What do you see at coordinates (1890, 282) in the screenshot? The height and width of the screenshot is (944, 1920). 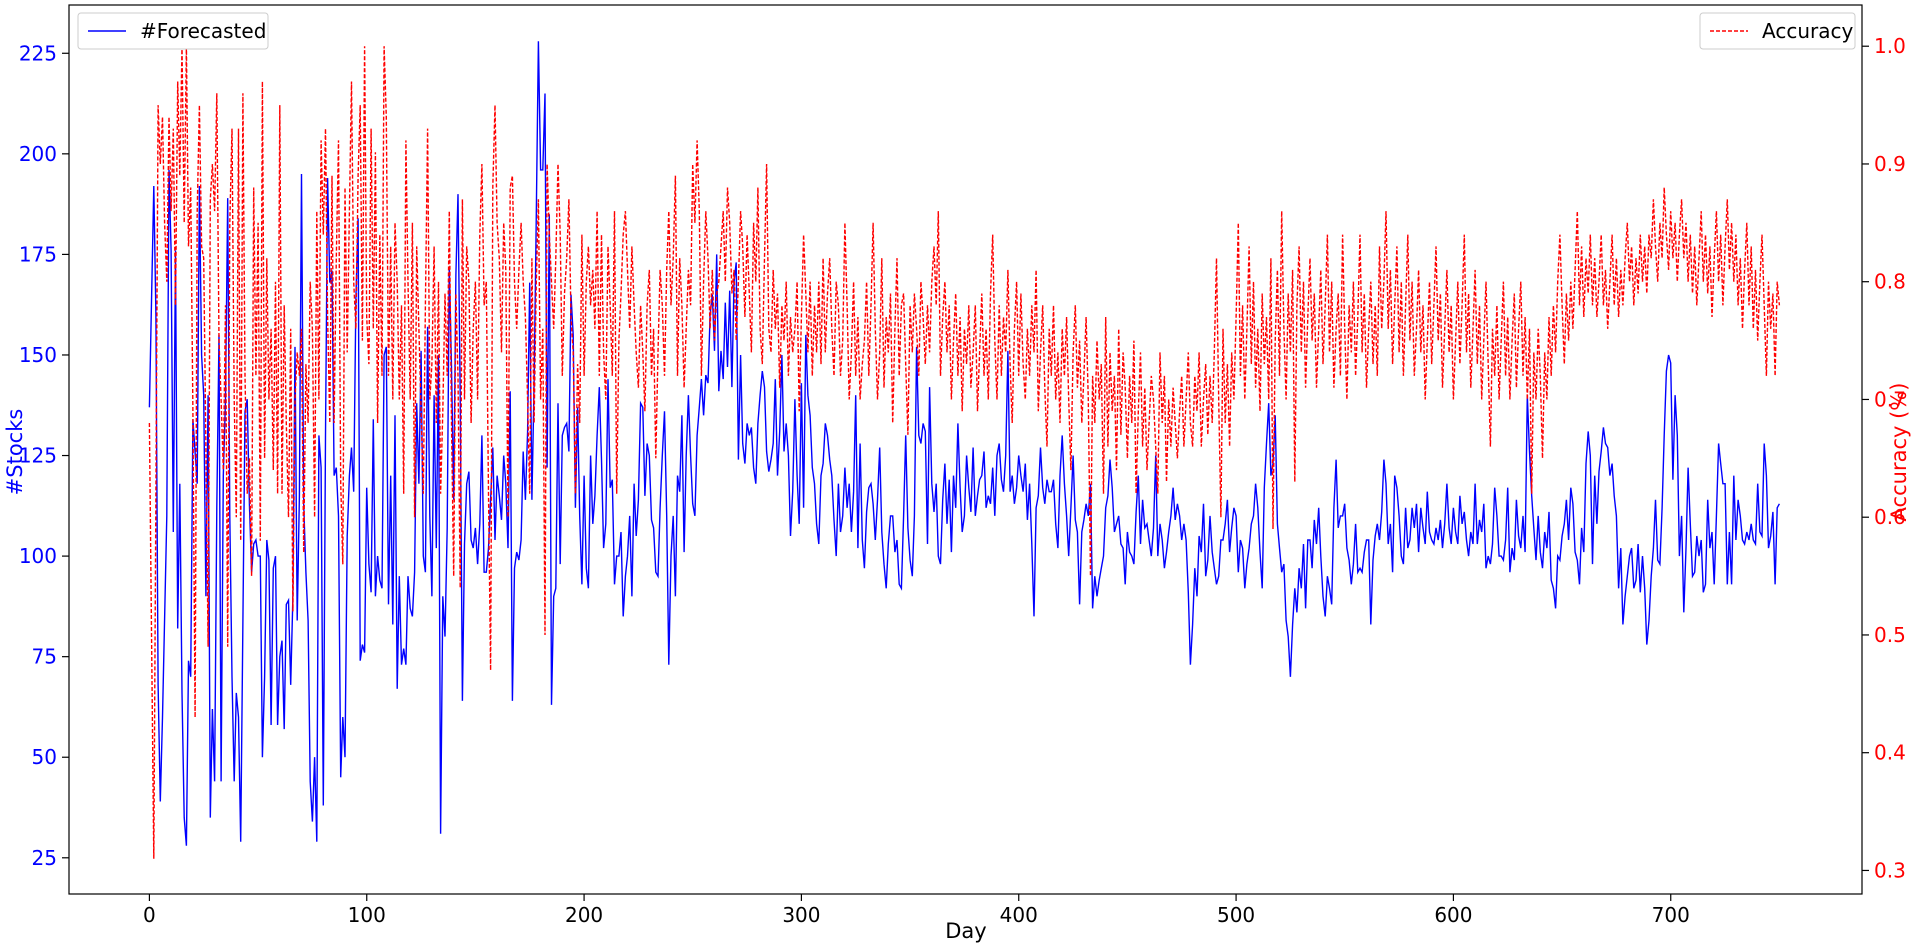 I see `y-right-tick-label: 0.8` at bounding box center [1890, 282].